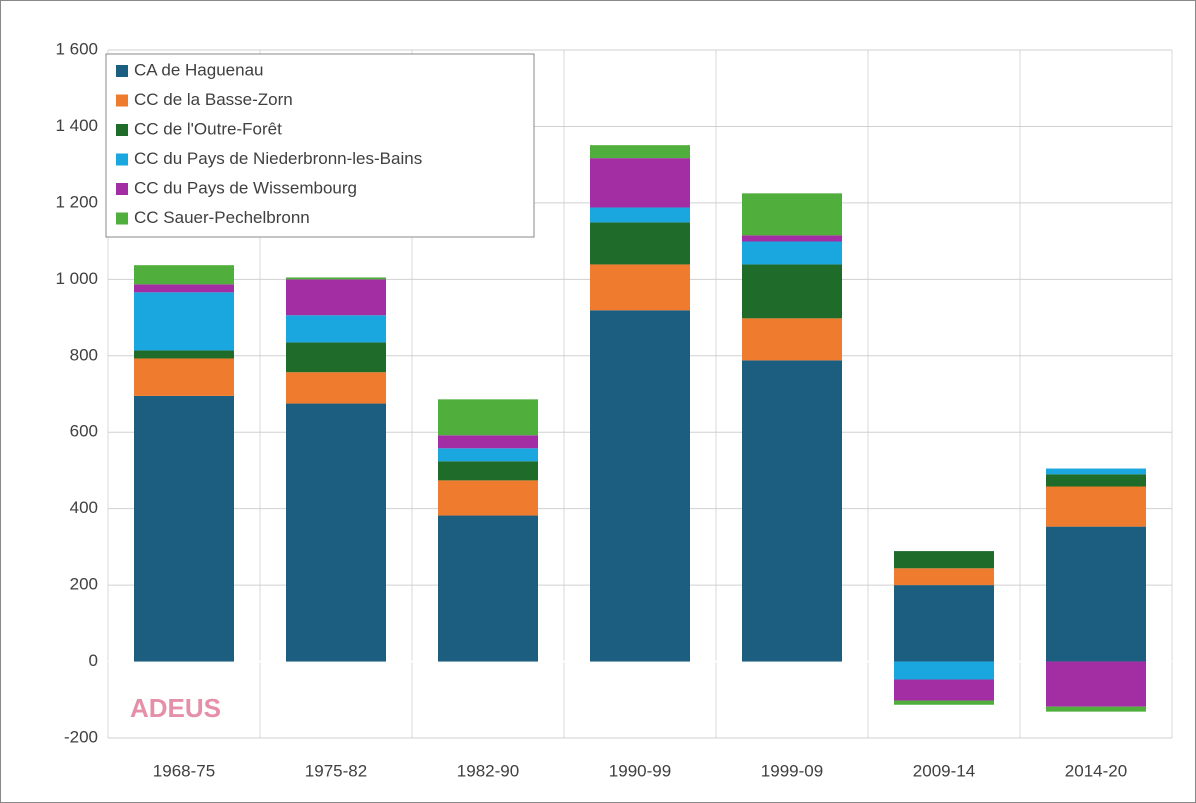 This screenshot has width=1196, height=803. Describe the element at coordinates (1096, 770) in the screenshot. I see `x-tick-label: 2014-20` at that location.